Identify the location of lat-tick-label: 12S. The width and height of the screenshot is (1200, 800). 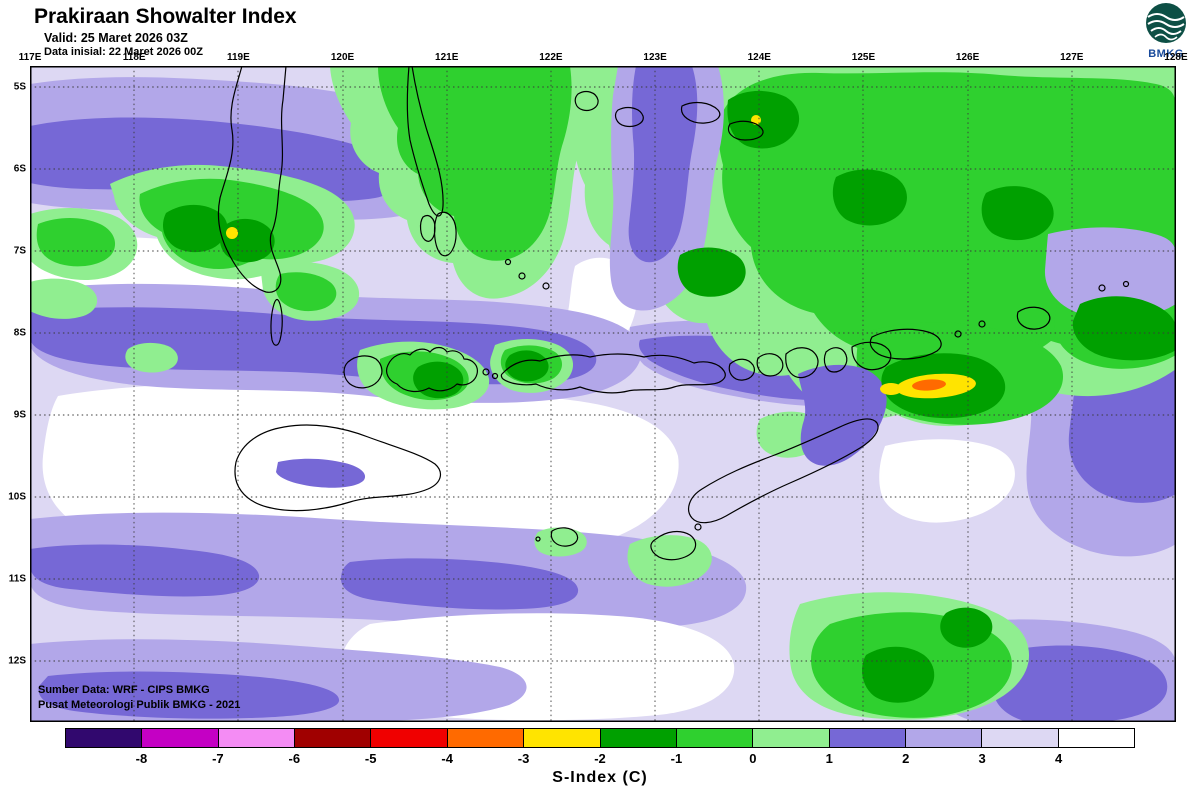
(17, 661).